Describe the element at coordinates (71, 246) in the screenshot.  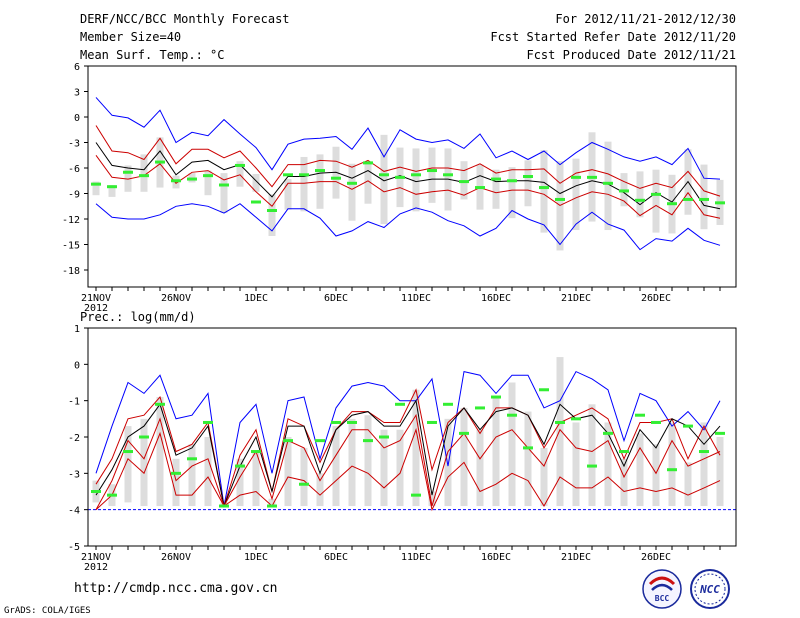
I see `temp-ytick-label: -15` at that location.